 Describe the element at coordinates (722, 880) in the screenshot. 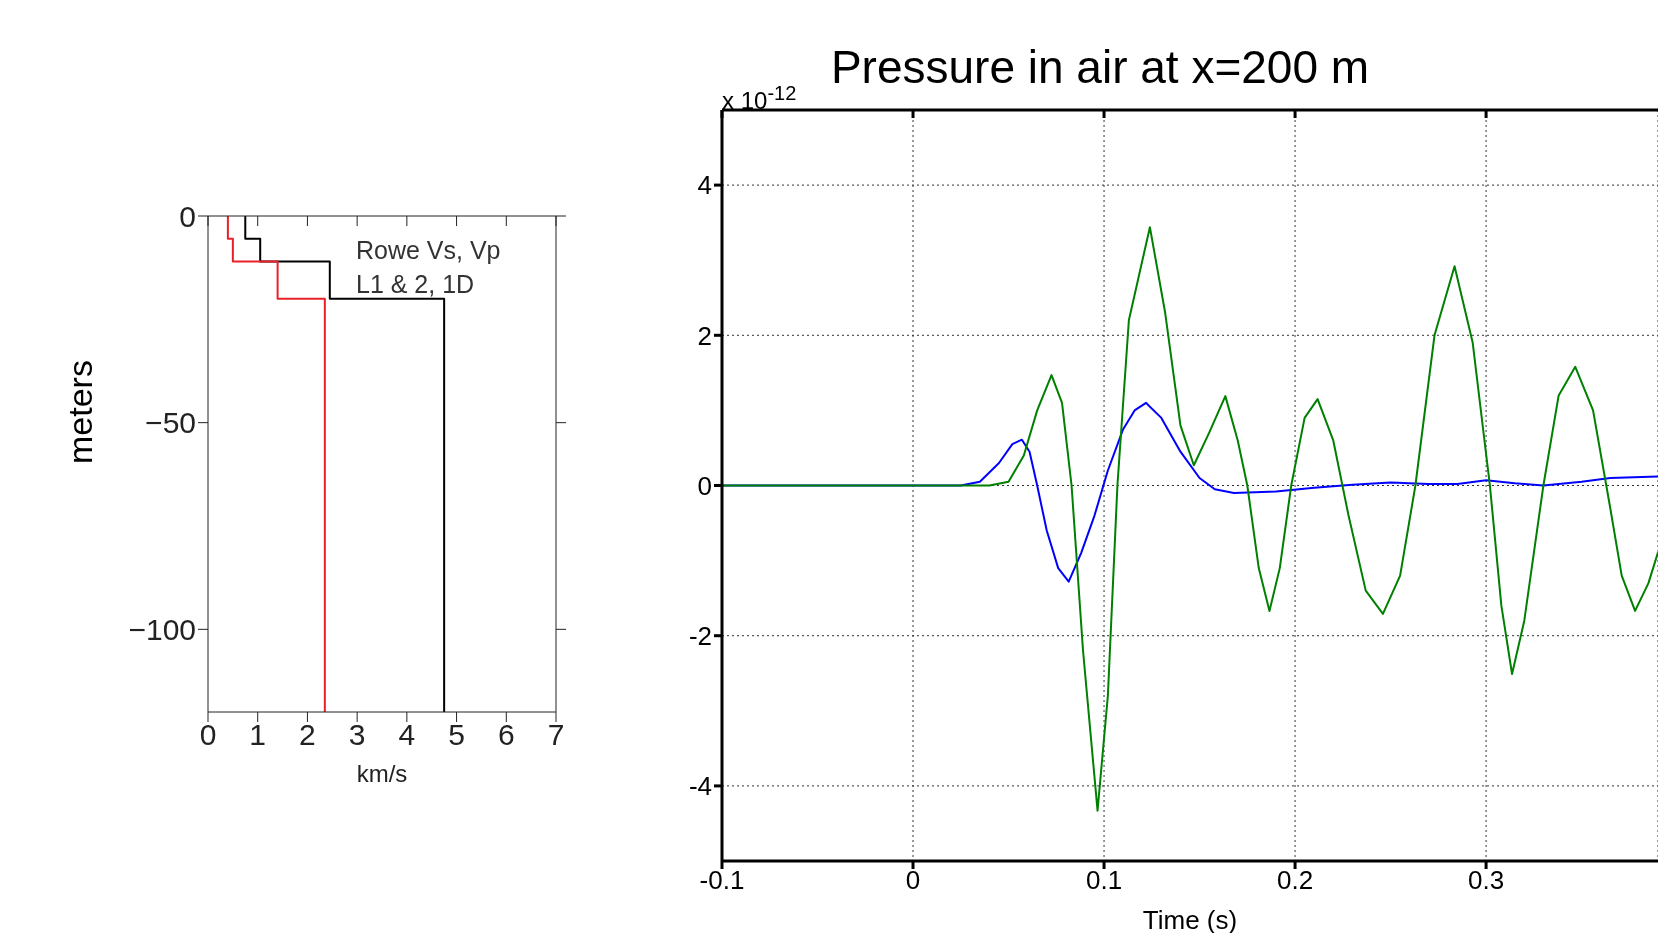

I see `x-tick-label: -0.1` at that location.